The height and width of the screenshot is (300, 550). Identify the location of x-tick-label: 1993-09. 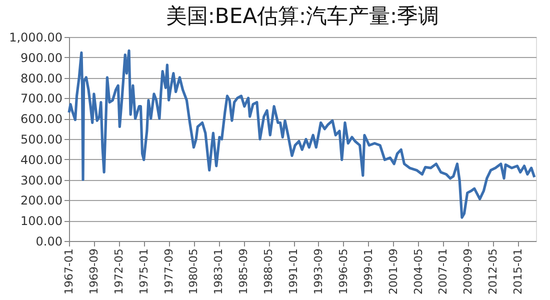
(318, 271).